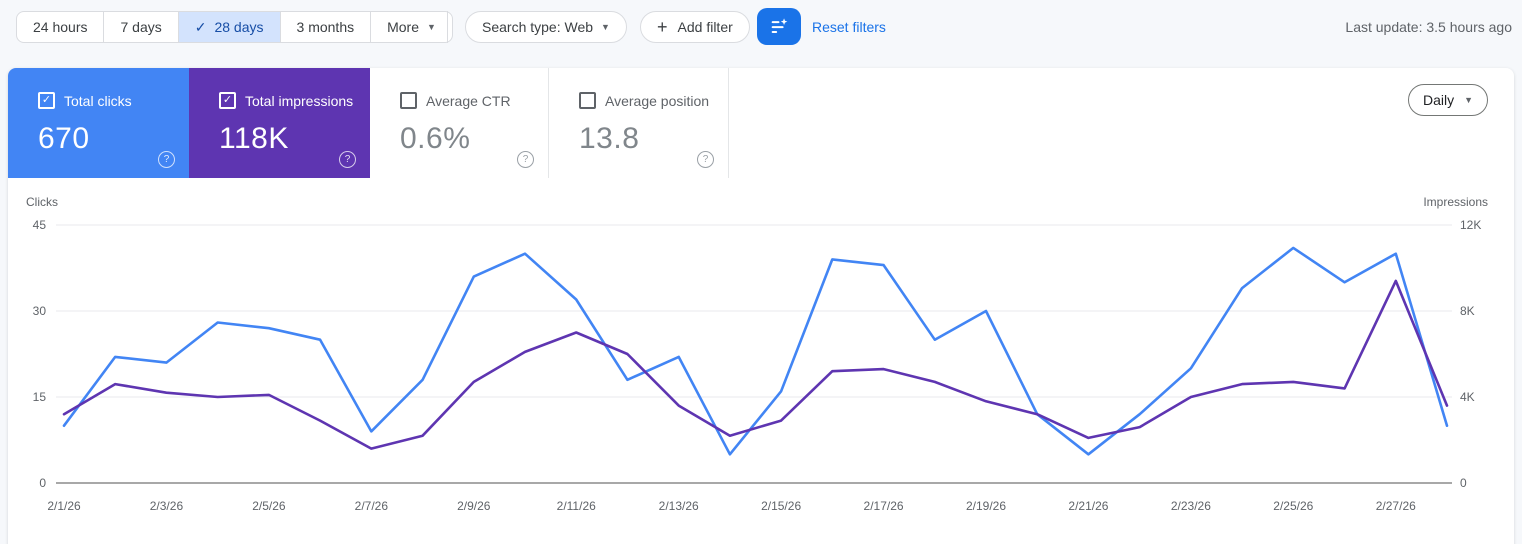 This screenshot has height=544, width=1522. What do you see at coordinates (1455, 202) in the screenshot?
I see `right-axis-title: Impressions` at bounding box center [1455, 202].